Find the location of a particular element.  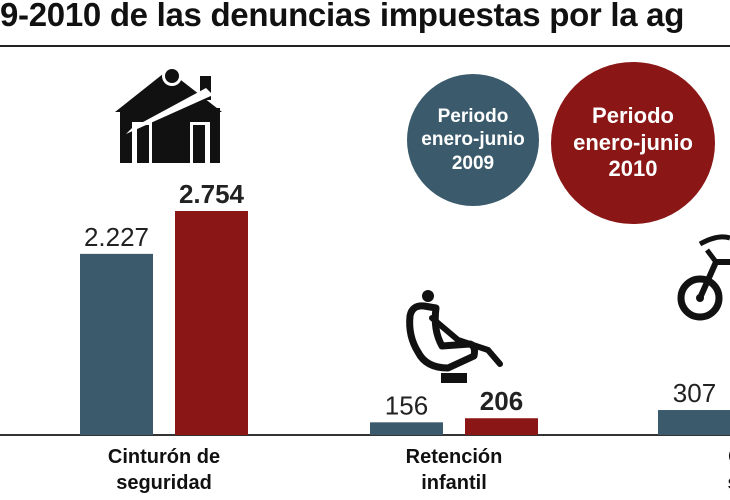

category-label-0-line-0: Cinturón de is located at coordinates (164, 457).